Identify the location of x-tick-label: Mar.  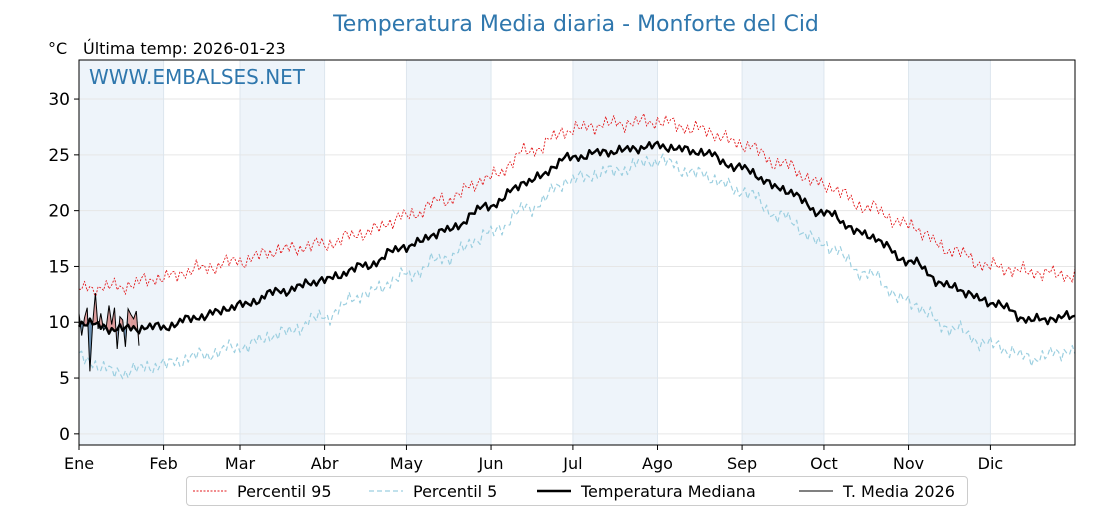
(240, 463).